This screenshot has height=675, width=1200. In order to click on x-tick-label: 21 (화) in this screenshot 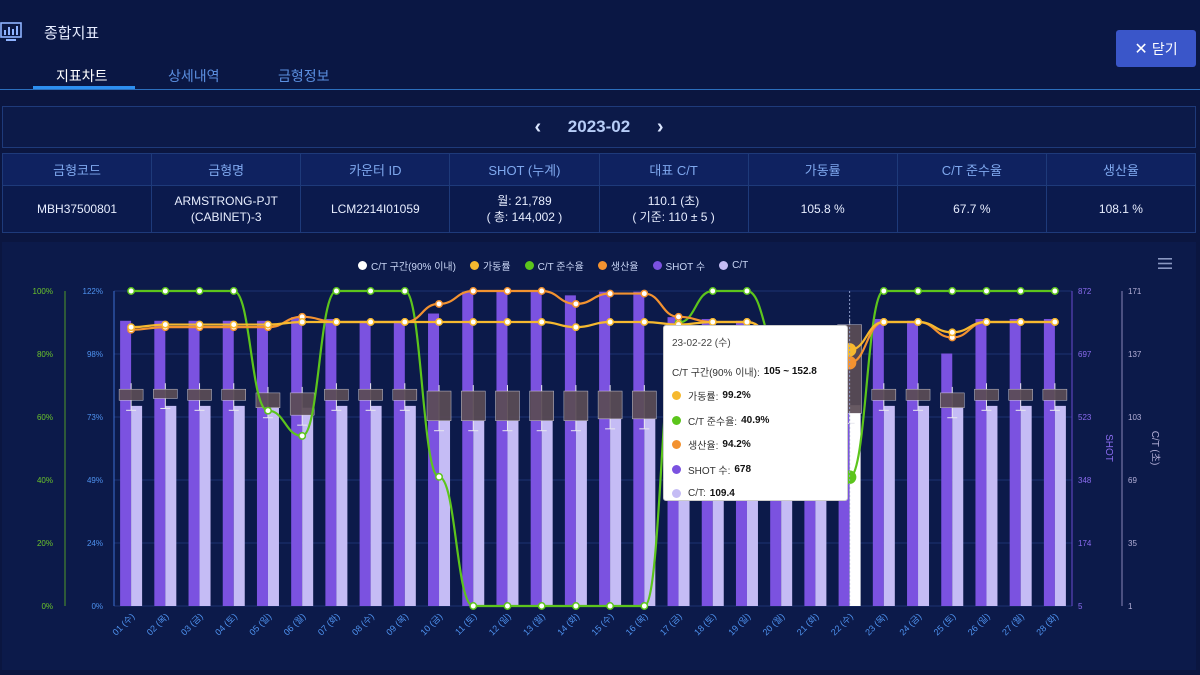, I will do `click(808, 624)`.